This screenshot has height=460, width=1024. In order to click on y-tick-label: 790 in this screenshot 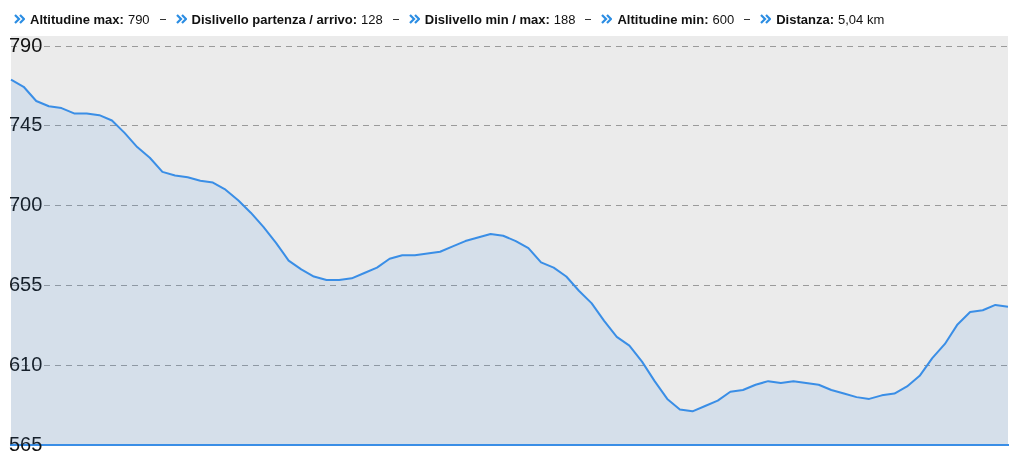, I will do `click(26, 44)`.